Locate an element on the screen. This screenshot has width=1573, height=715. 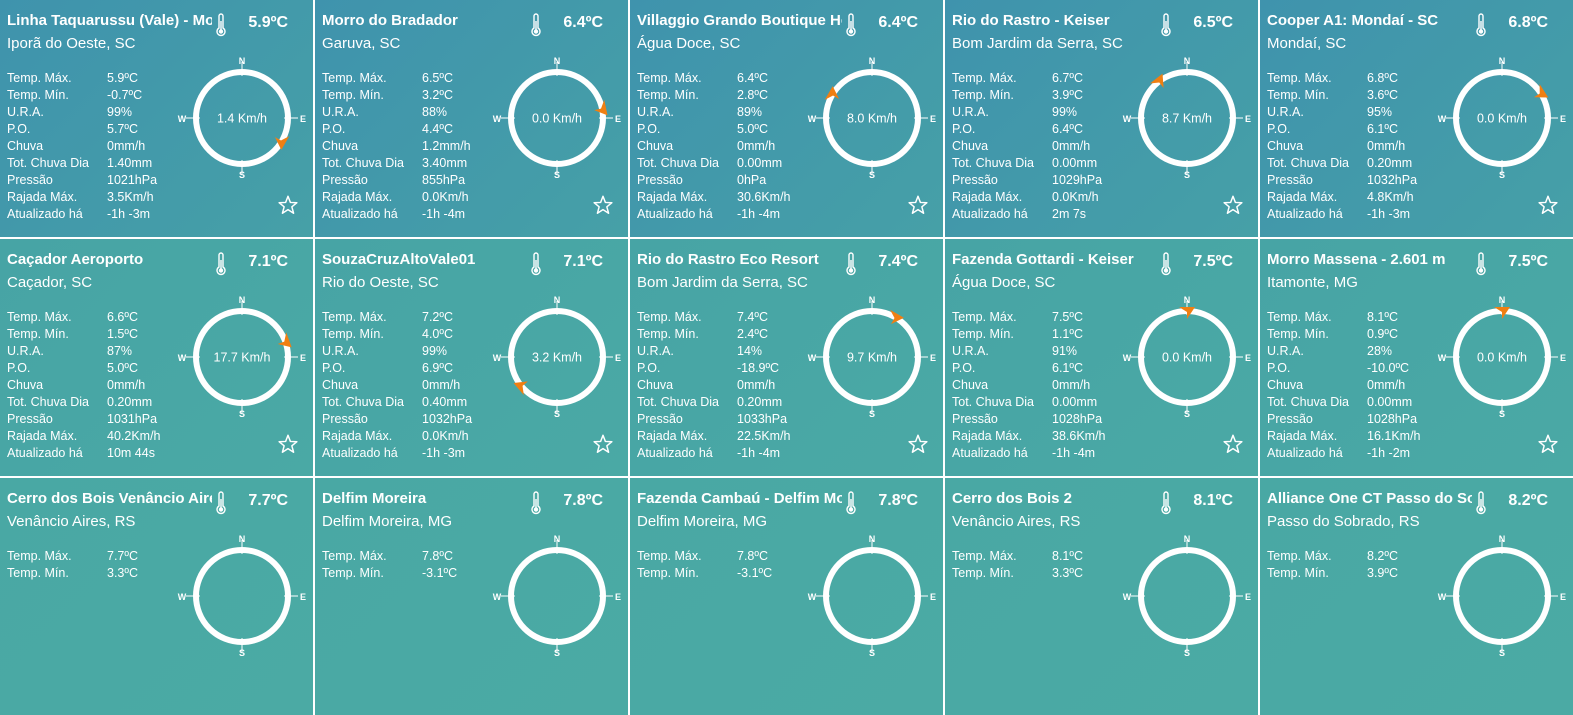
stat-row-min: Temp. Mín. 3.6ºC is located at coordinates (1342, 95).